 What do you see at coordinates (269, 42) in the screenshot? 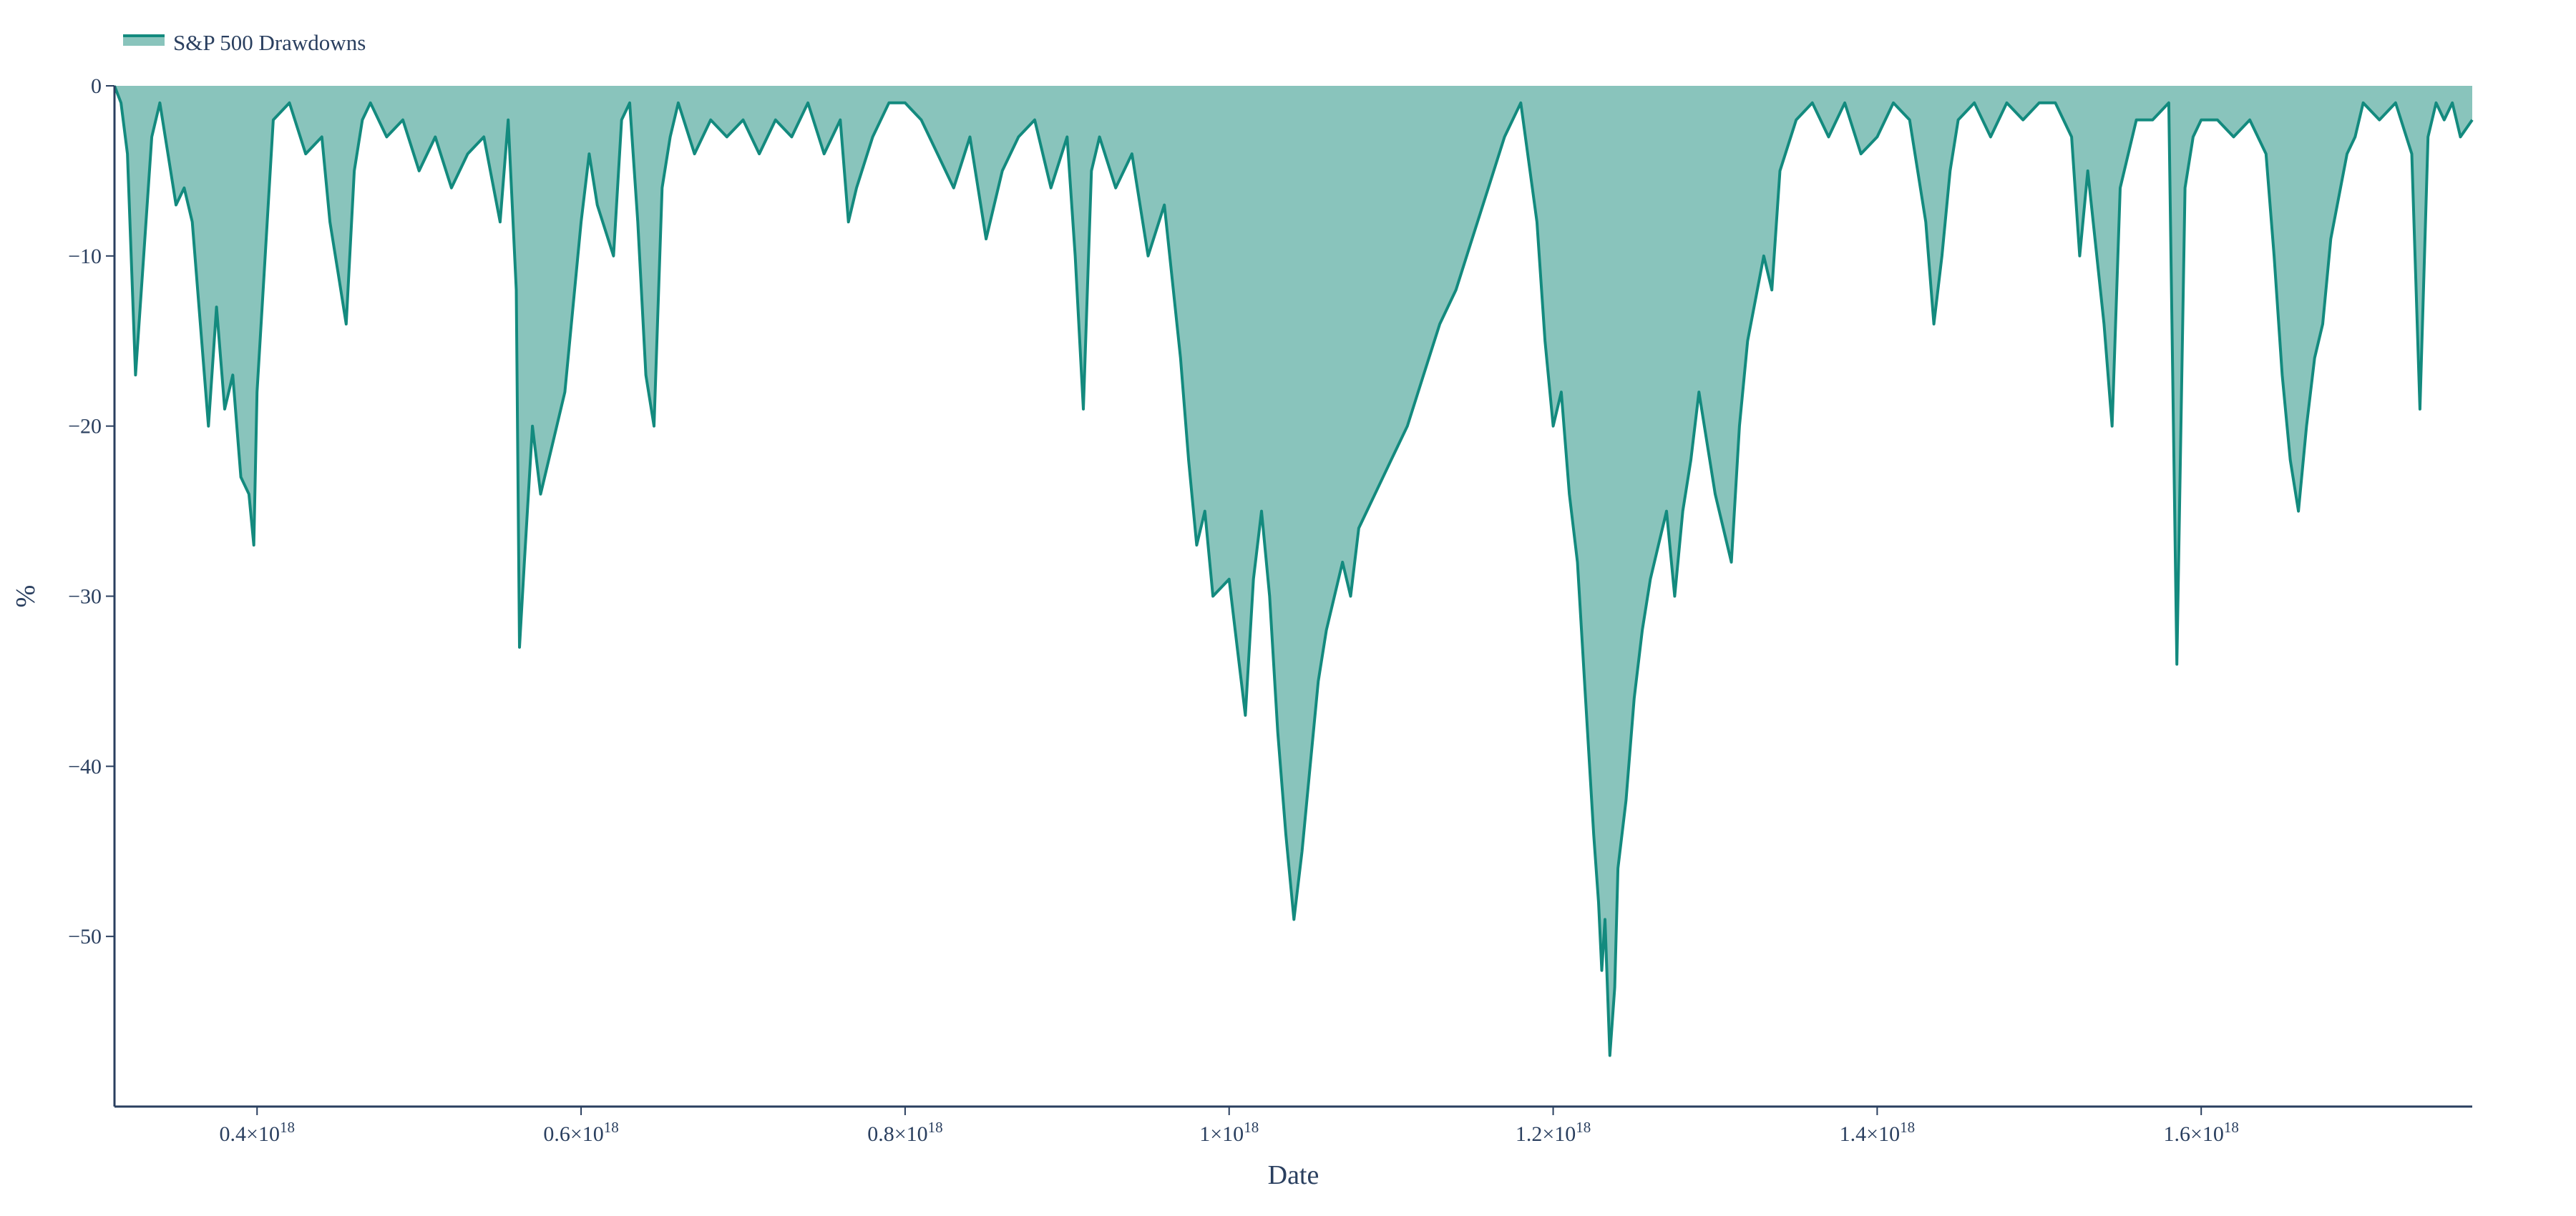
I see `legend-label: S&P 500 Drawdowns` at bounding box center [269, 42].